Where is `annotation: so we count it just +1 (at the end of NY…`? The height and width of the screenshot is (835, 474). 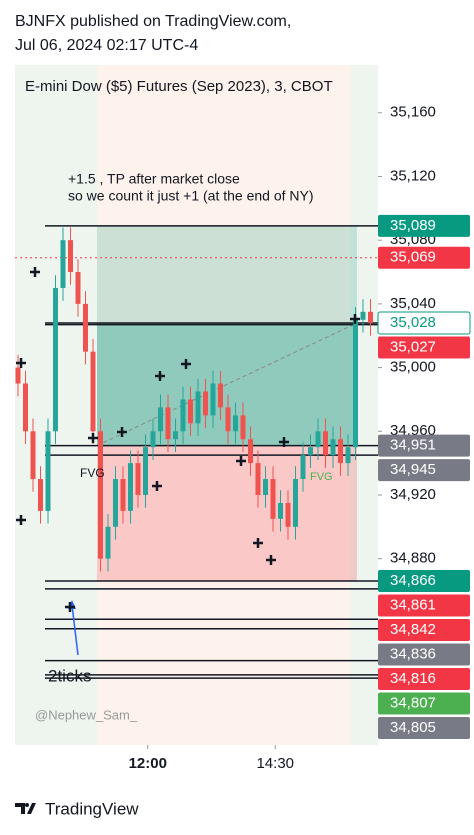
annotation: so we count it just +1 (at the end of NY… is located at coordinates (191, 196).